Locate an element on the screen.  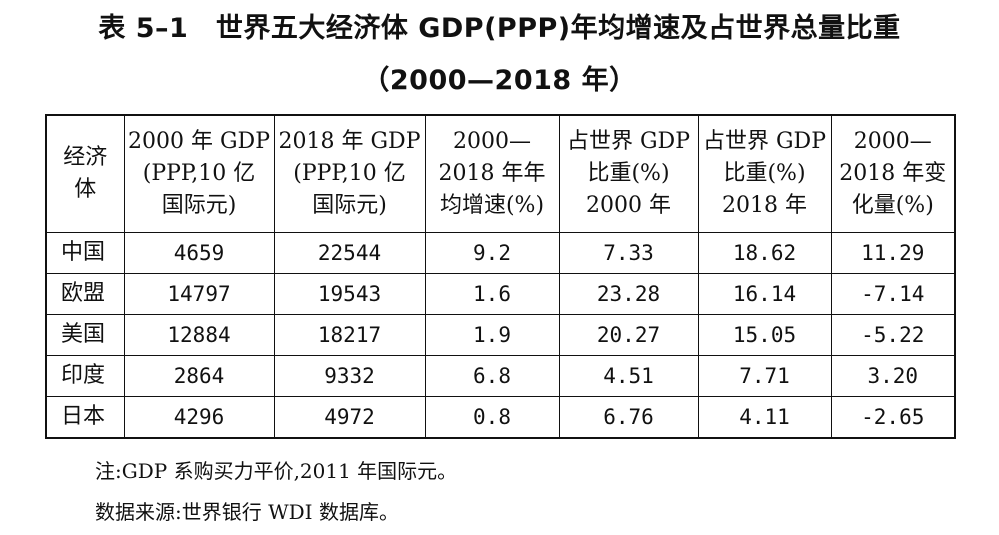
cell-annual-growth: 6.8 is located at coordinates (492, 376).